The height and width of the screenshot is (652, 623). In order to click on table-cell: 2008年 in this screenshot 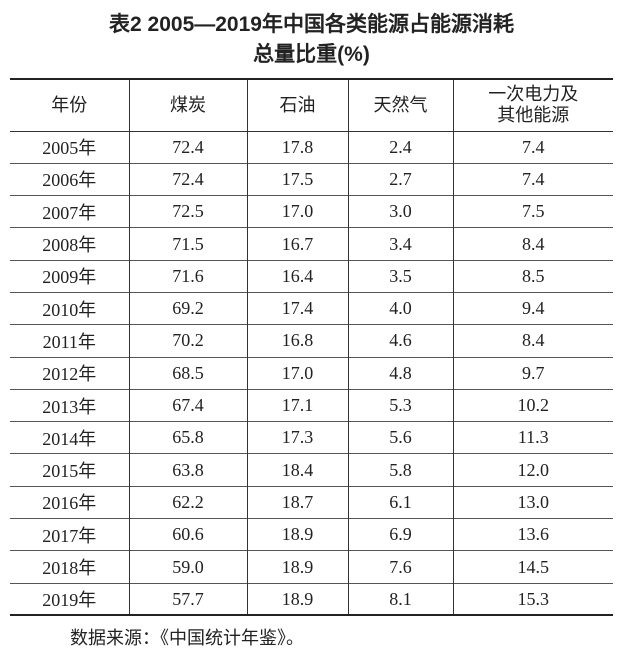, I will do `click(69, 245)`.